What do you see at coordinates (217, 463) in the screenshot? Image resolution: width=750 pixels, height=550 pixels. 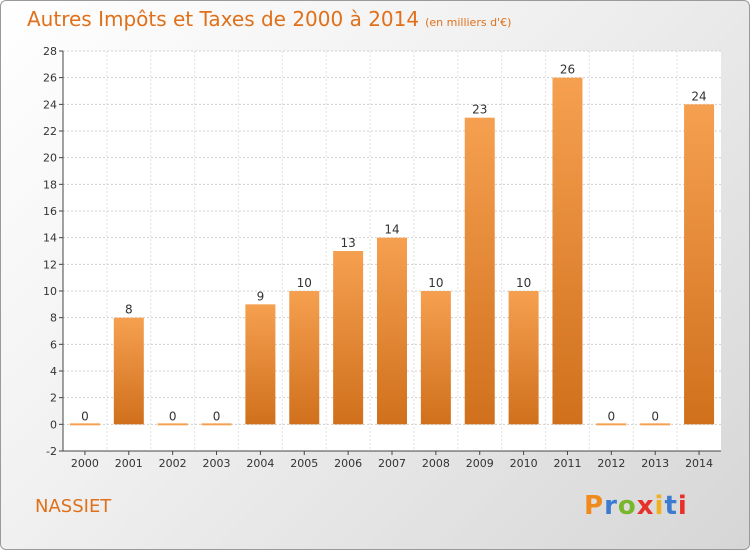 I see `x-tick-label: 2003` at bounding box center [217, 463].